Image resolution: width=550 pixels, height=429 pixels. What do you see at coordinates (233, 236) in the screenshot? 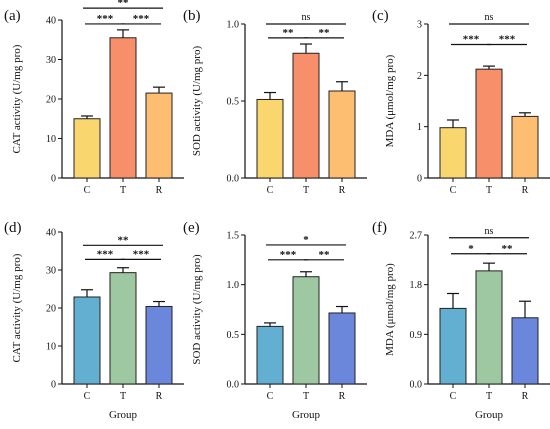
I see `y-tick-label: 1.5` at bounding box center [233, 236].